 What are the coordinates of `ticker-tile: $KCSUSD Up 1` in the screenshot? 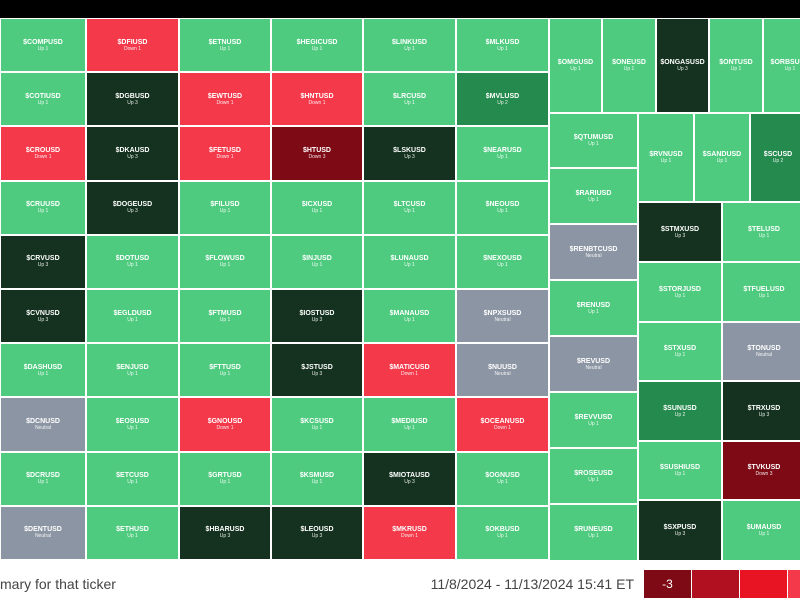 It's located at (317, 424).